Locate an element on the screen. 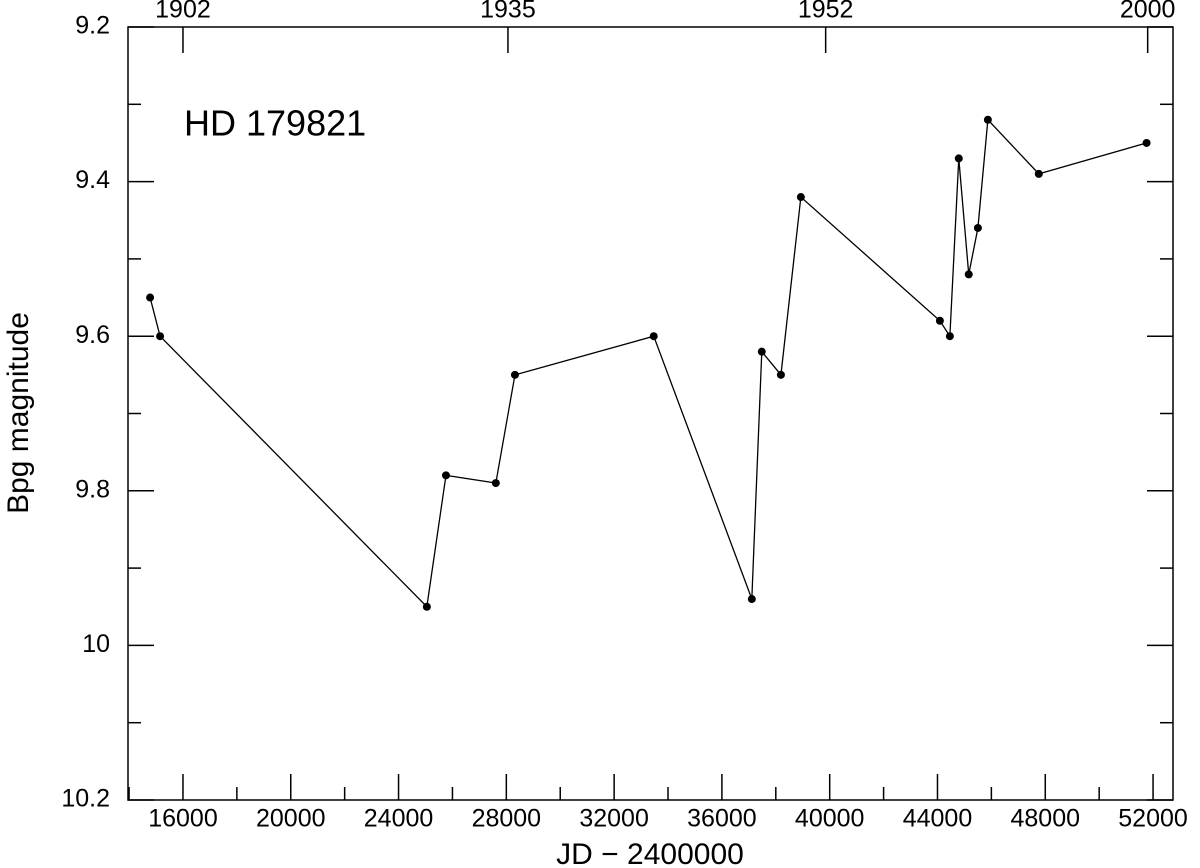 This screenshot has width=1200, height=868. x-axis-label: JD − 2400000 is located at coordinates (650, 853).